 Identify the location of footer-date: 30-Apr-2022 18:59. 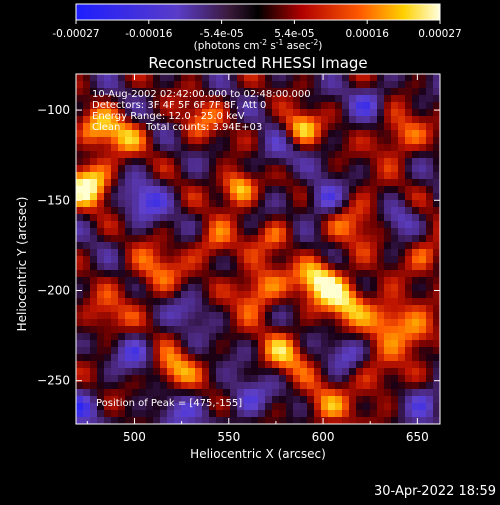
(435, 491).